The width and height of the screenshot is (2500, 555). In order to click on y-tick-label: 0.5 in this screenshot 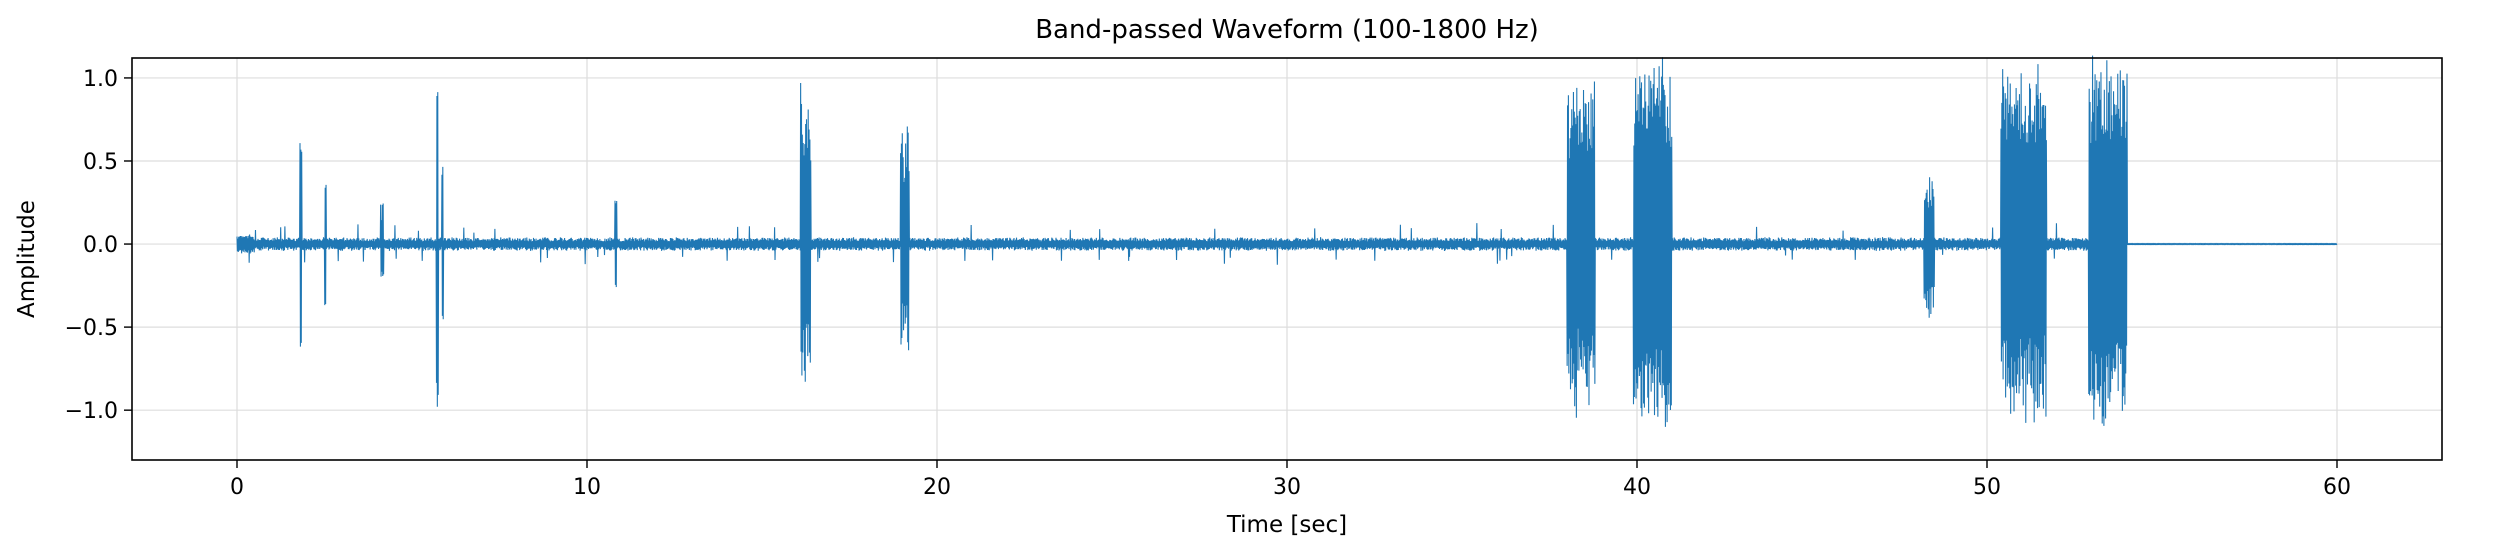, I will do `click(100, 162)`.